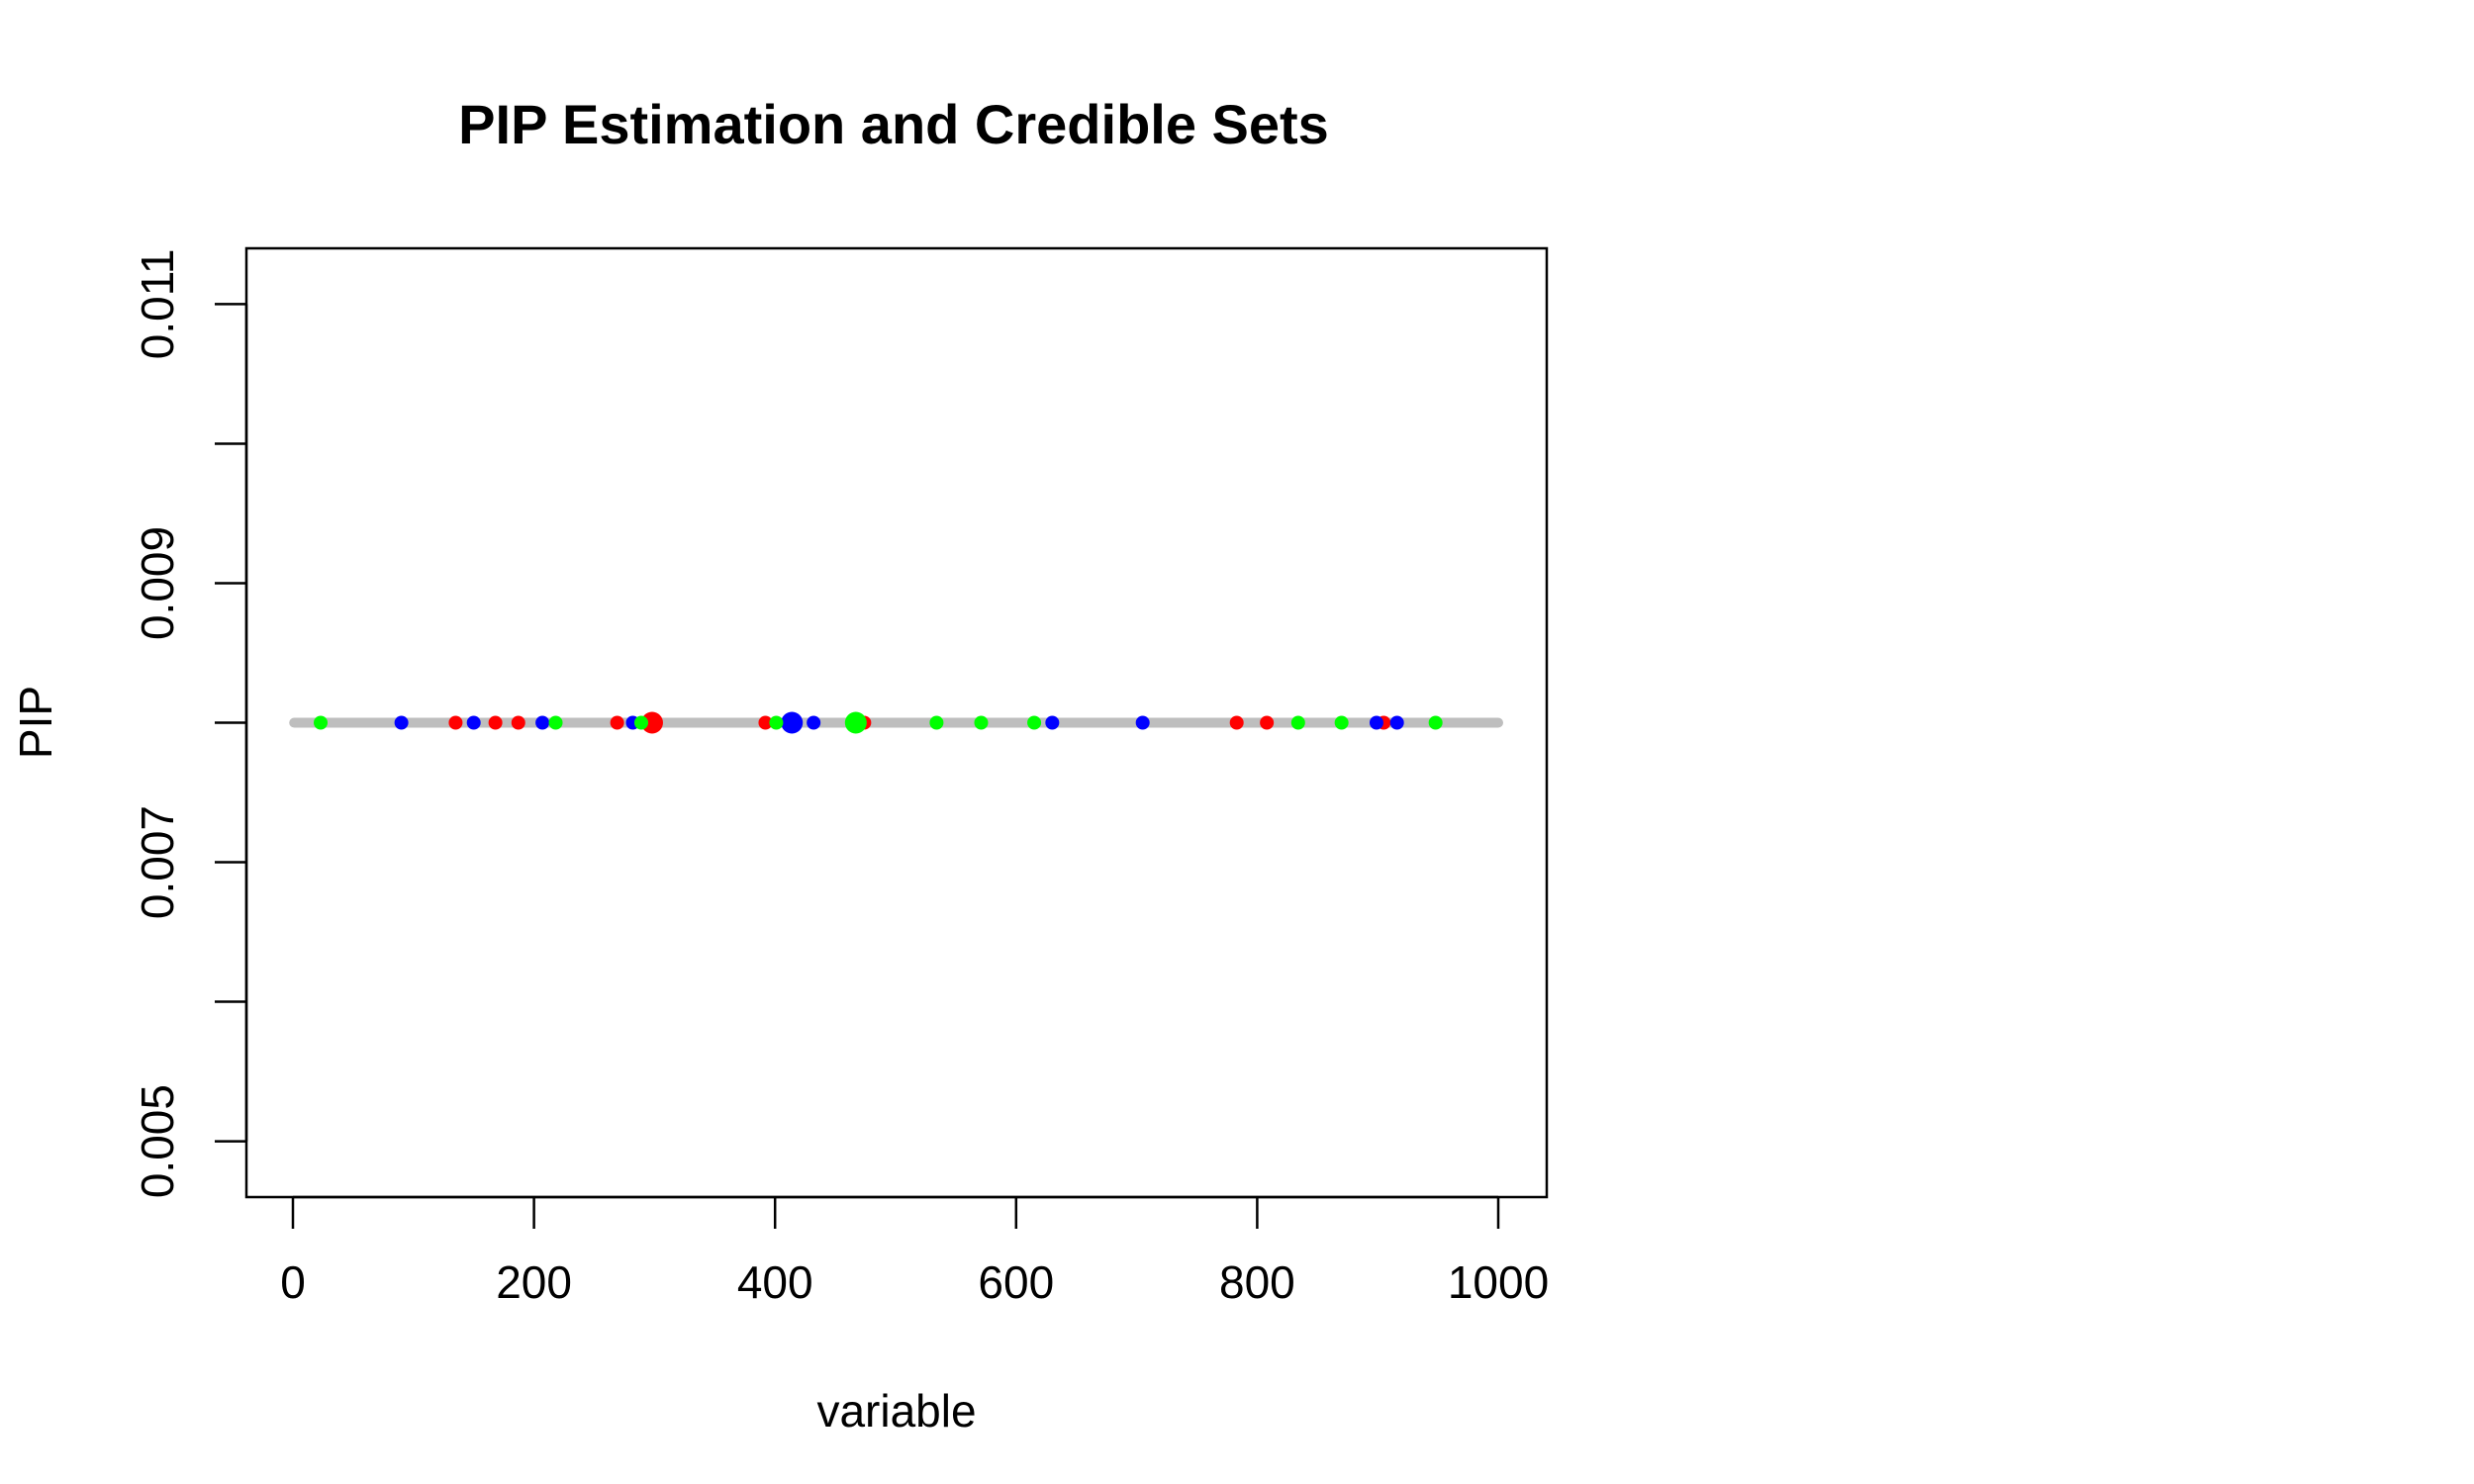  I want to click on chart-title: PIP Estimation and Credible Sets, so click(894, 124).